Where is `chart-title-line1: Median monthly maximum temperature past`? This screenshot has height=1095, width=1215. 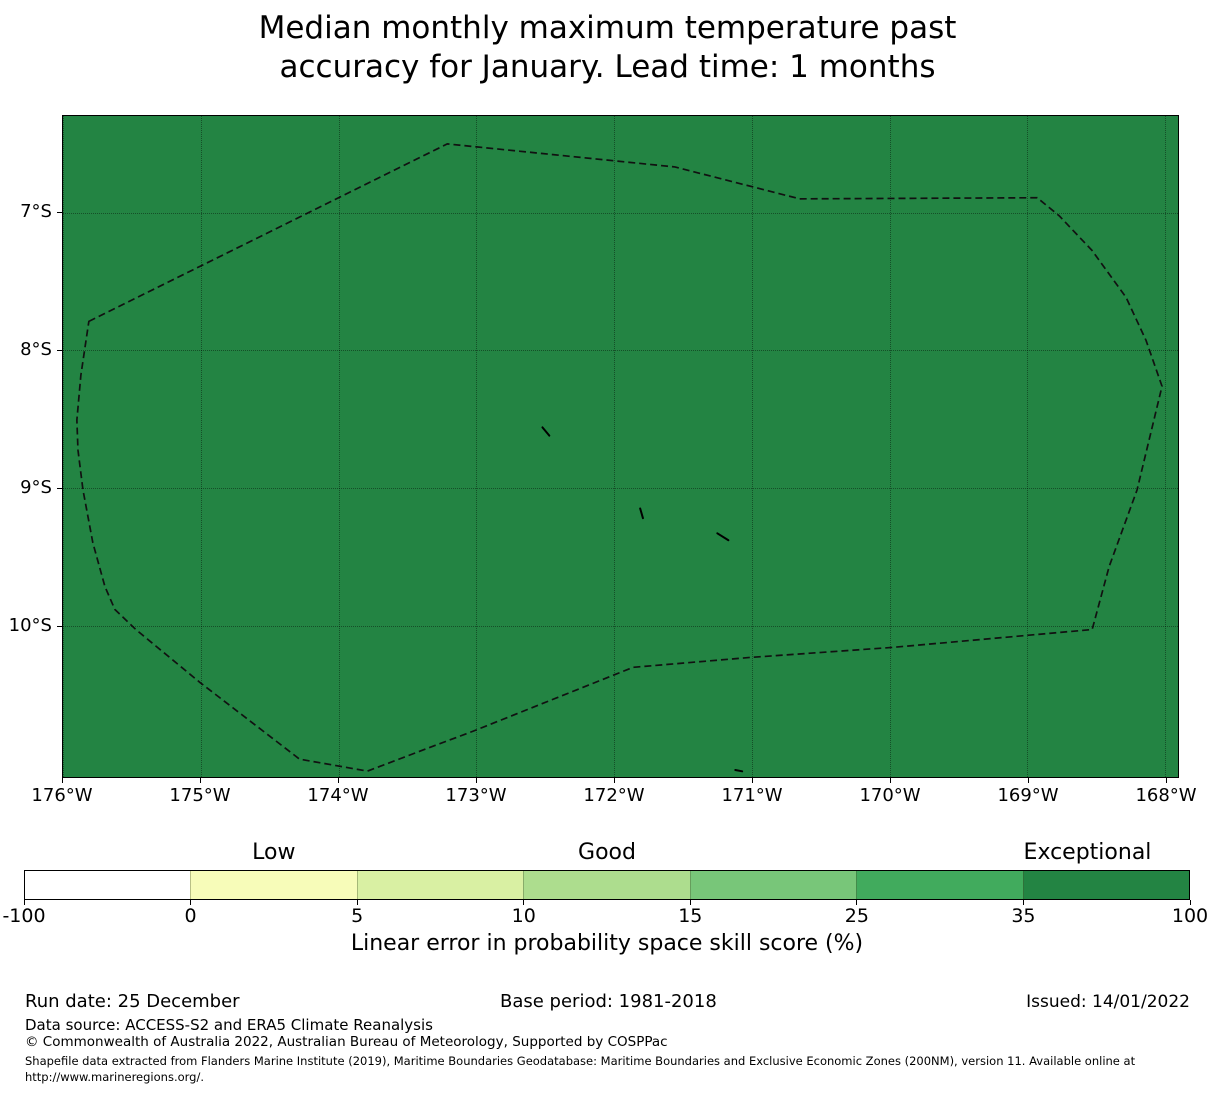 chart-title-line1: Median monthly maximum temperature past is located at coordinates (607, 28).